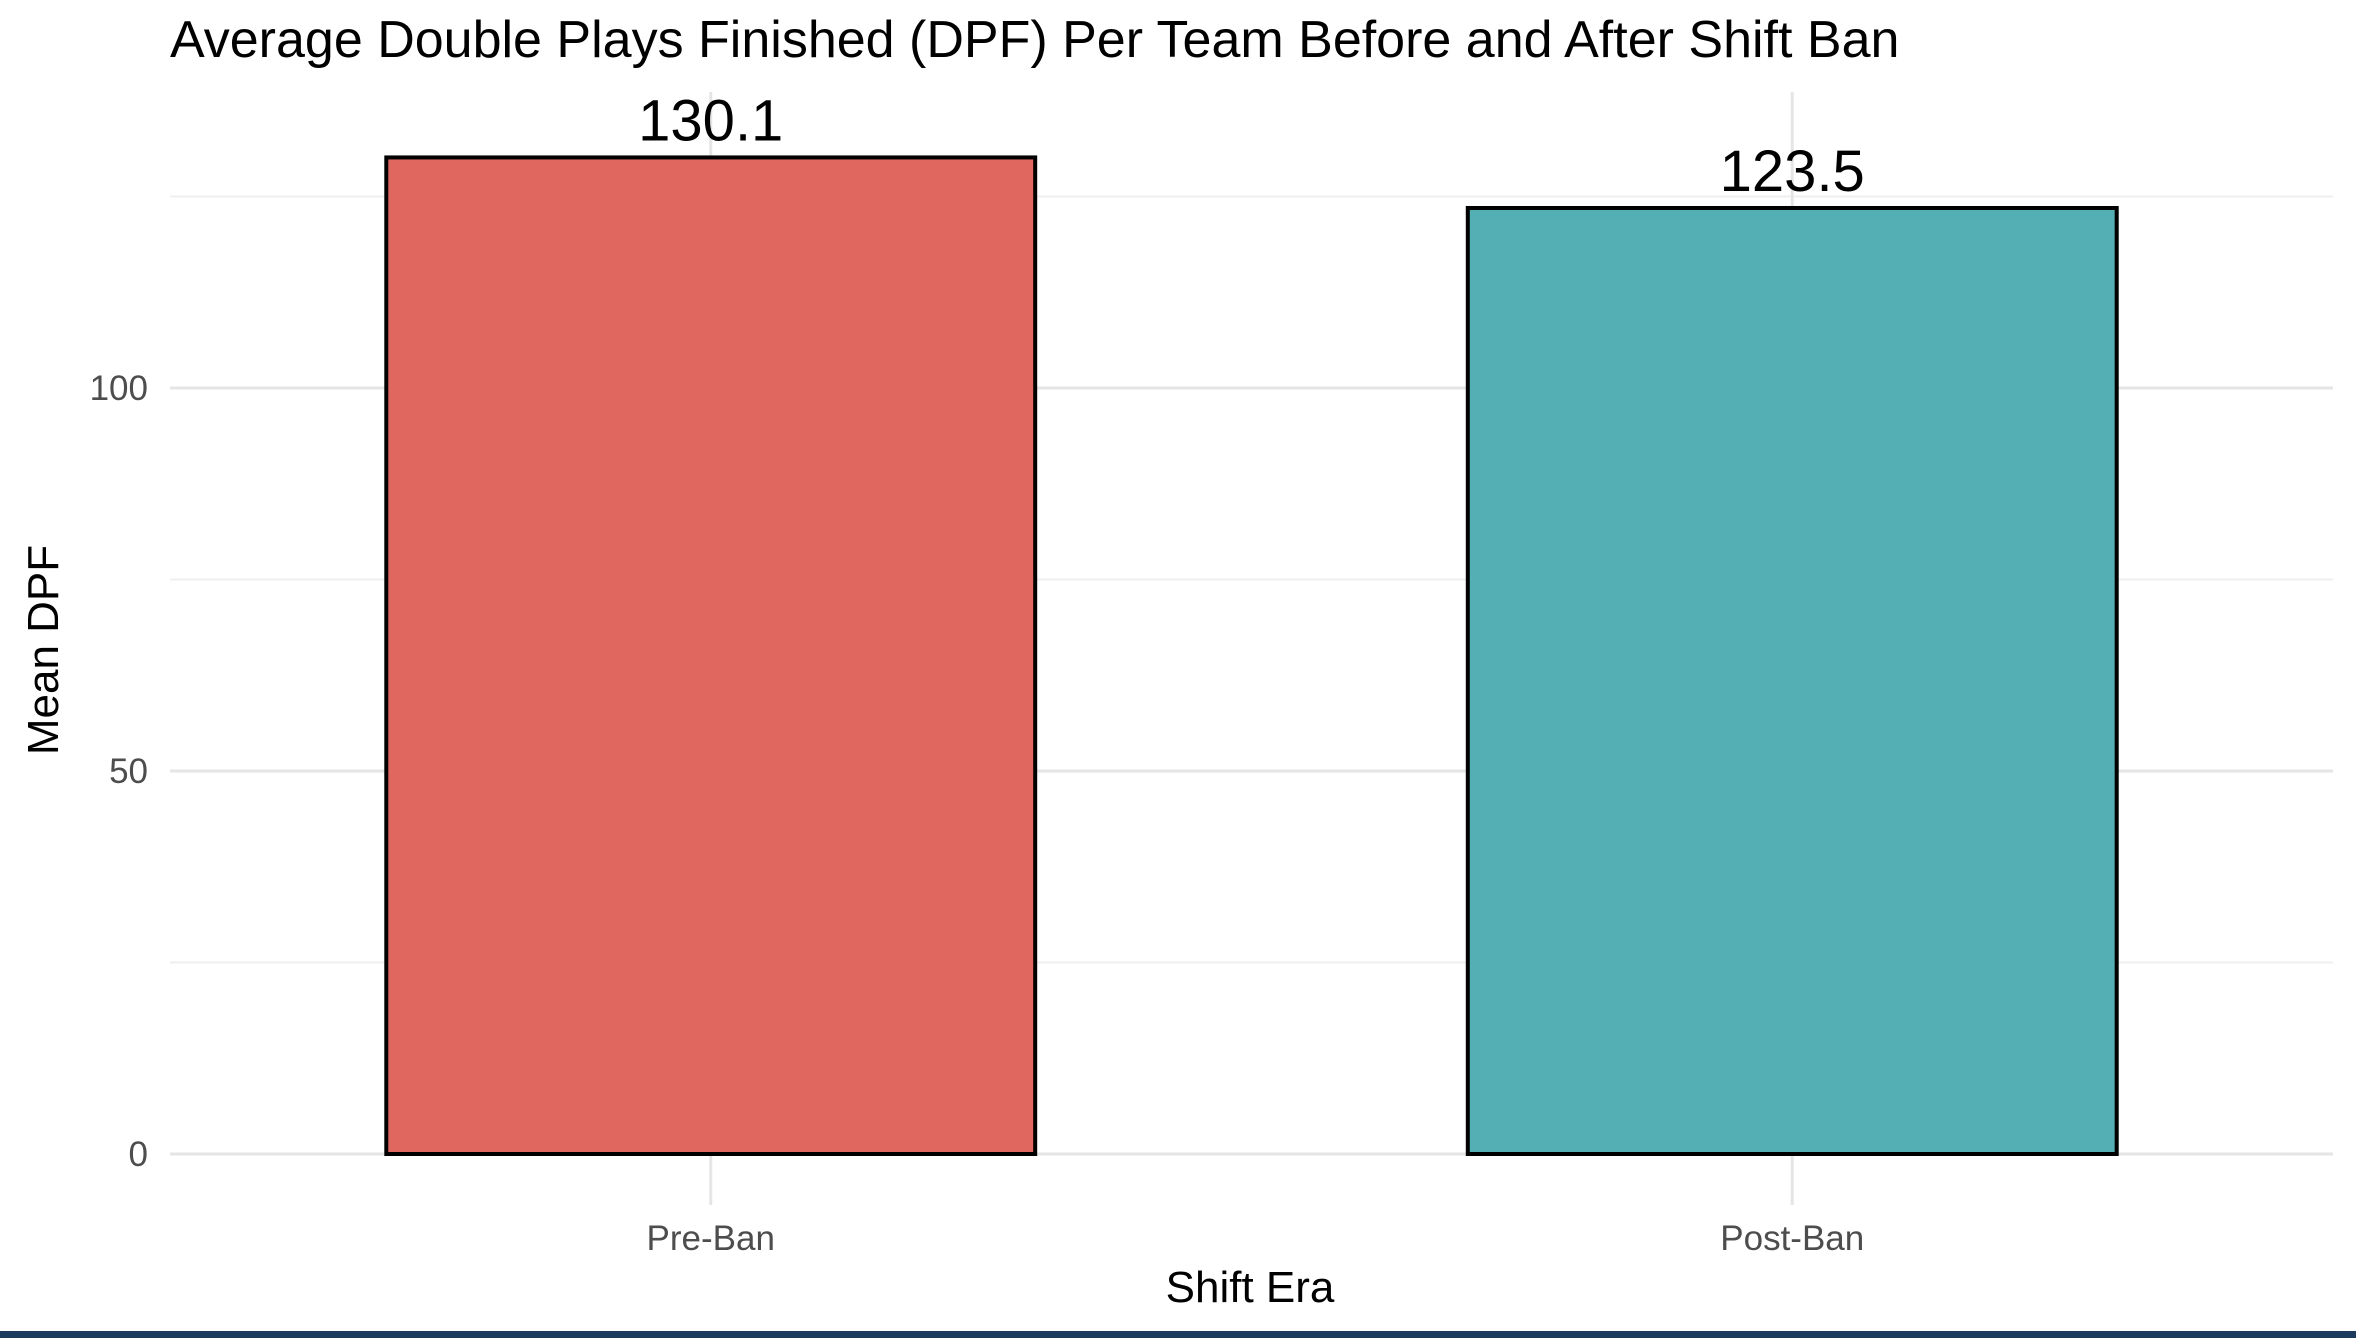 The height and width of the screenshot is (1338, 2356). What do you see at coordinates (1256, 1238) in the screenshot?
I see `x-axis-ticks: Pre-Ban Post-Ban` at bounding box center [1256, 1238].